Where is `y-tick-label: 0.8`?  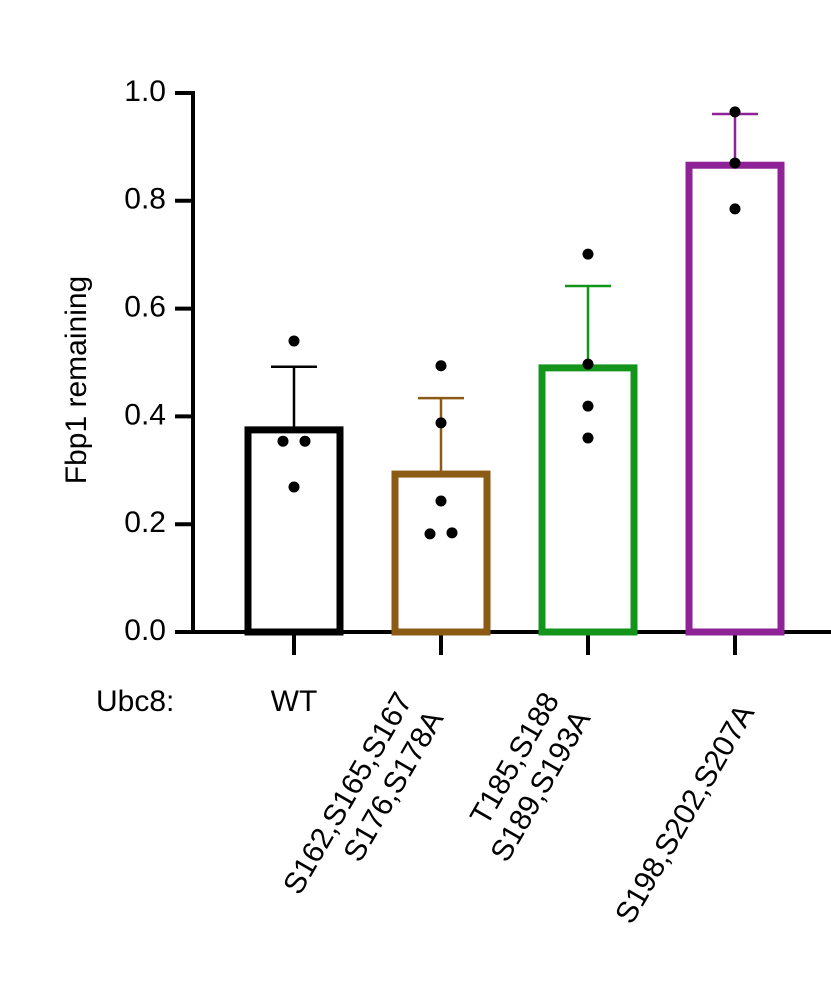
y-tick-label: 0.8 is located at coordinates (145, 199).